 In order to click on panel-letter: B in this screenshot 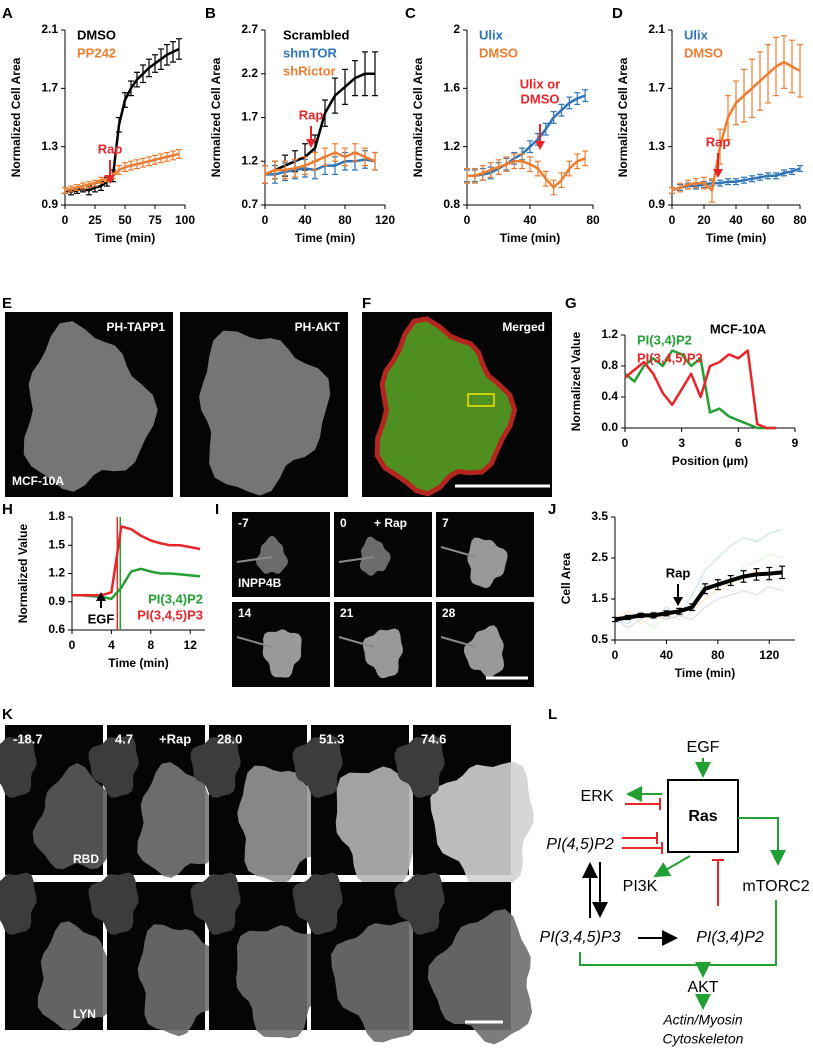, I will do `click(210, 13)`.